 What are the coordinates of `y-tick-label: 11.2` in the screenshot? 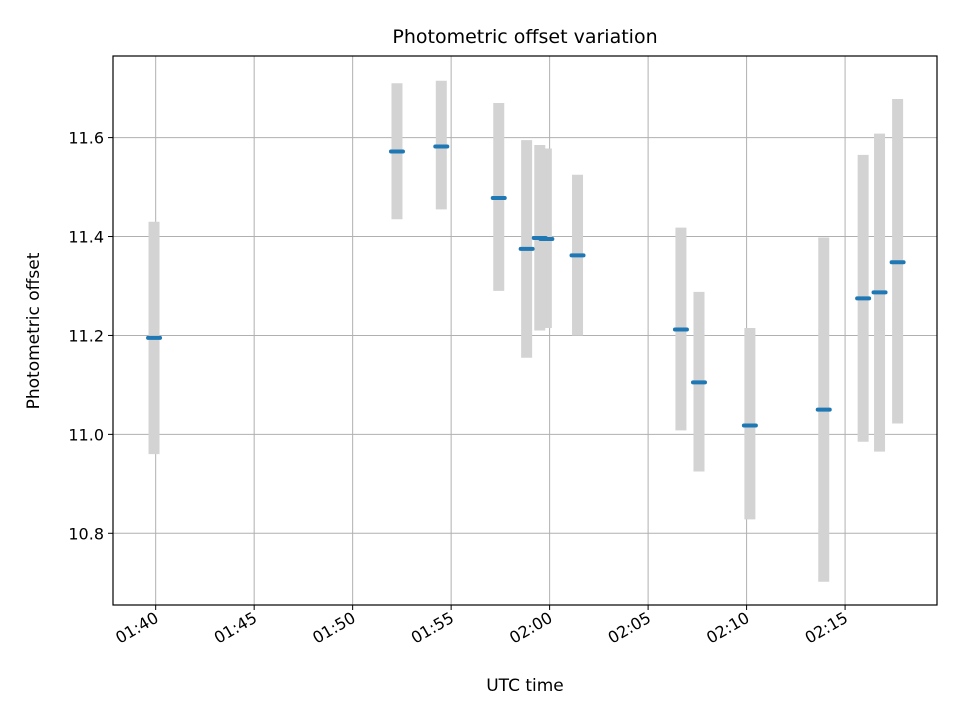 It's located at (86, 335).